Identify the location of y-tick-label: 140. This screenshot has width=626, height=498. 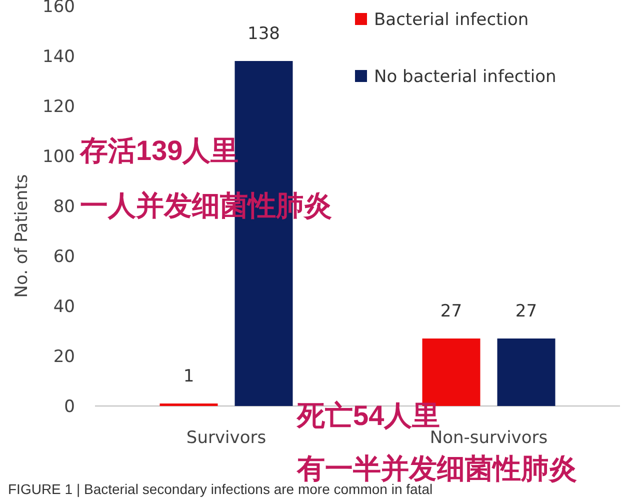
(58, 57).